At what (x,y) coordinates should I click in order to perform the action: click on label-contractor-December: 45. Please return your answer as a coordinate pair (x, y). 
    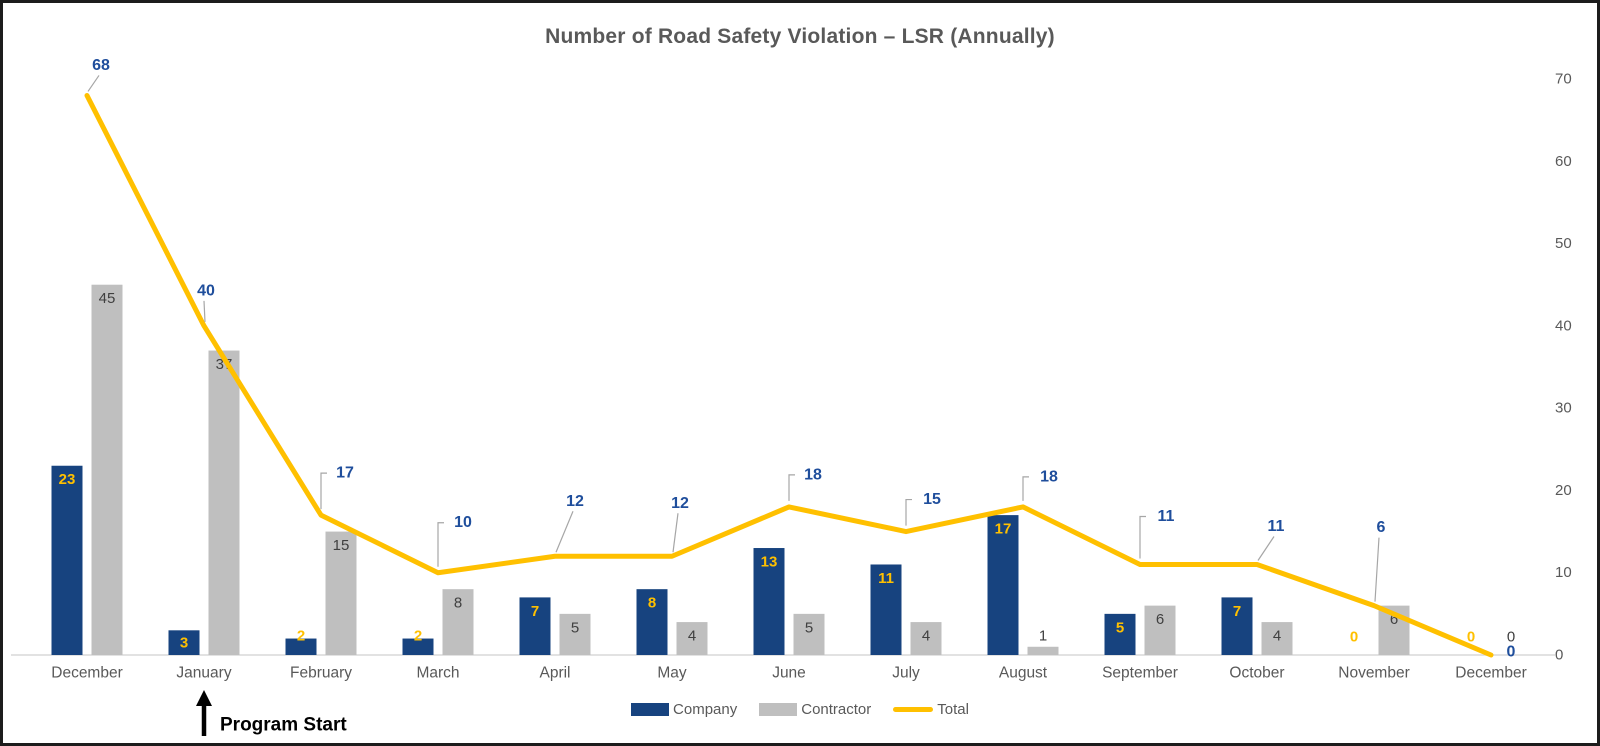
    Looking at the image, I should click on (107, 298).